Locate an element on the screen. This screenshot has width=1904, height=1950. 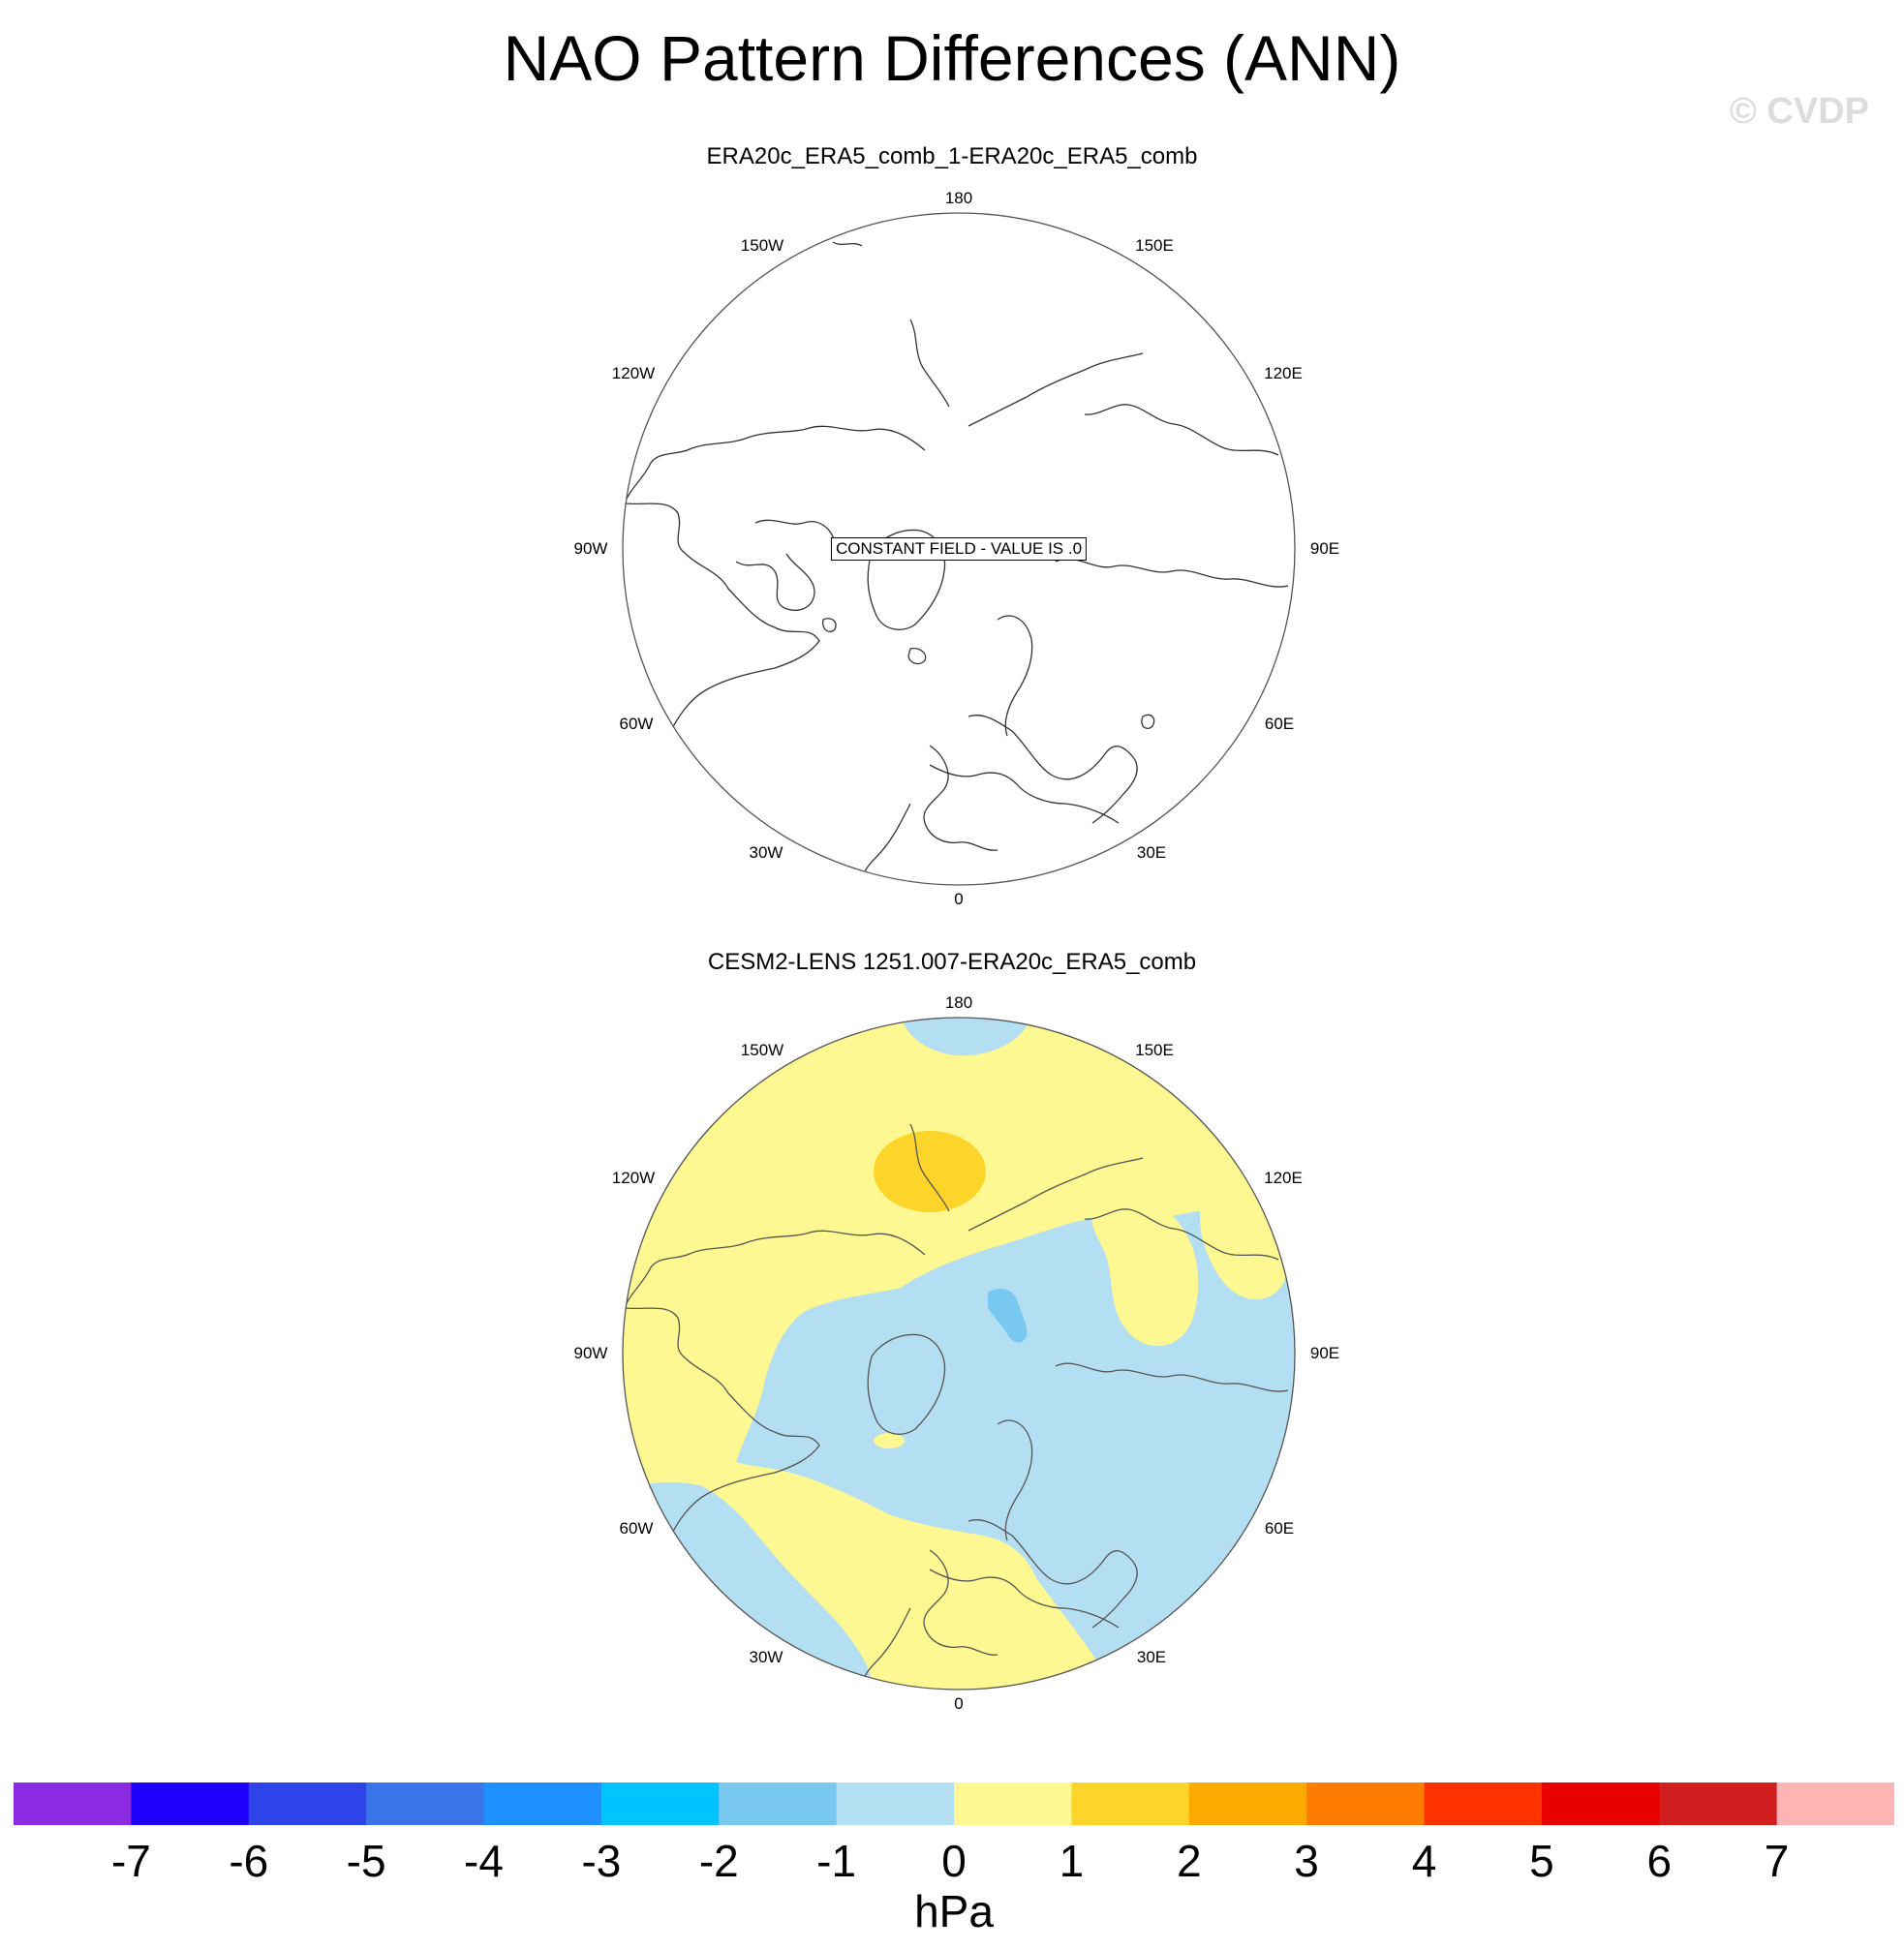
panel-1-coast-bering is located at coordinates (988, 334).